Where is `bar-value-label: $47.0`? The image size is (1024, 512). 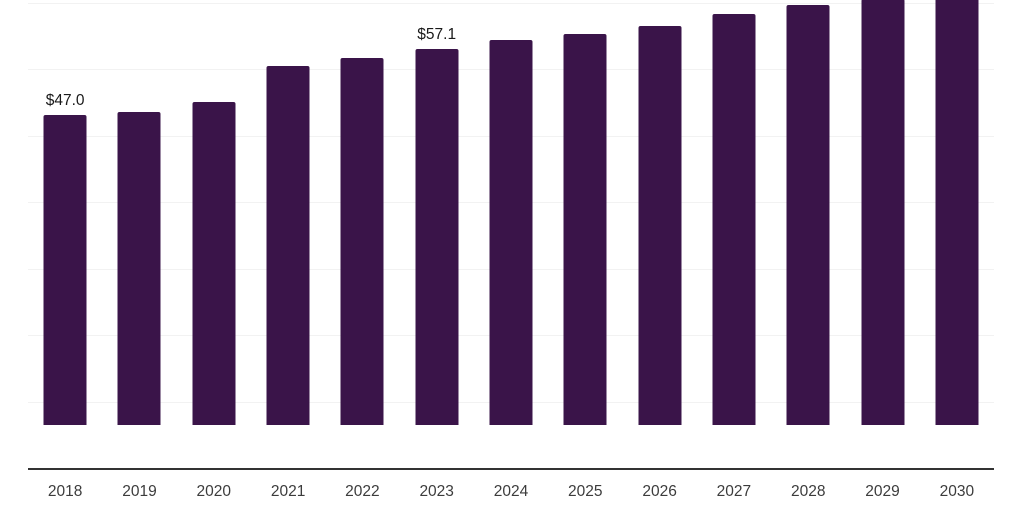
bar-value-label: $47.0 is located at coordinates (65, 101).